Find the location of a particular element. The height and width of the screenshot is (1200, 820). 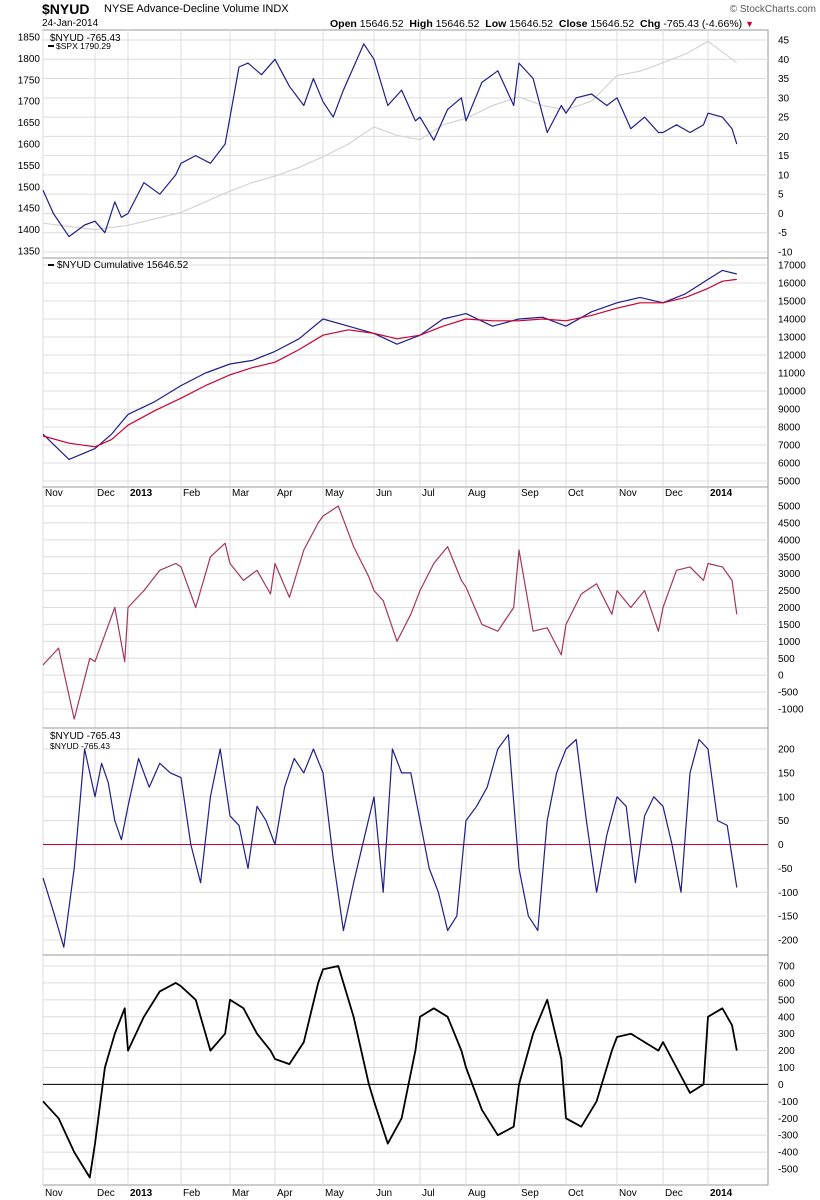

right-axis-tick-label: 9000 is located at coordinates (789, 410).